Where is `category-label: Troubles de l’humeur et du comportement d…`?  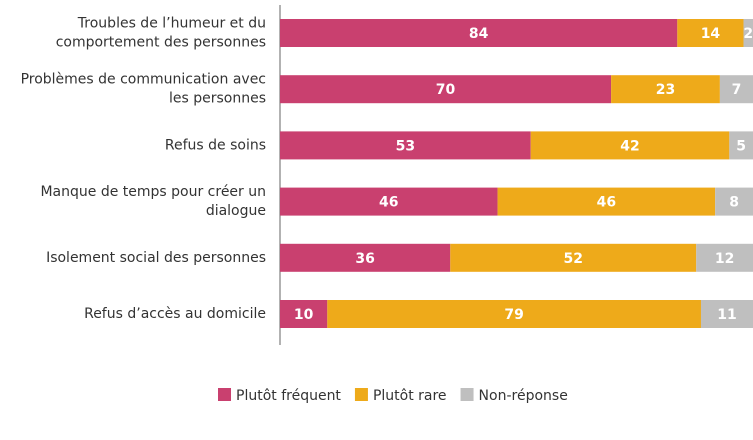 category-label: Troubles de l’humeur et du comportement d… is located at coordinates (161, 33).